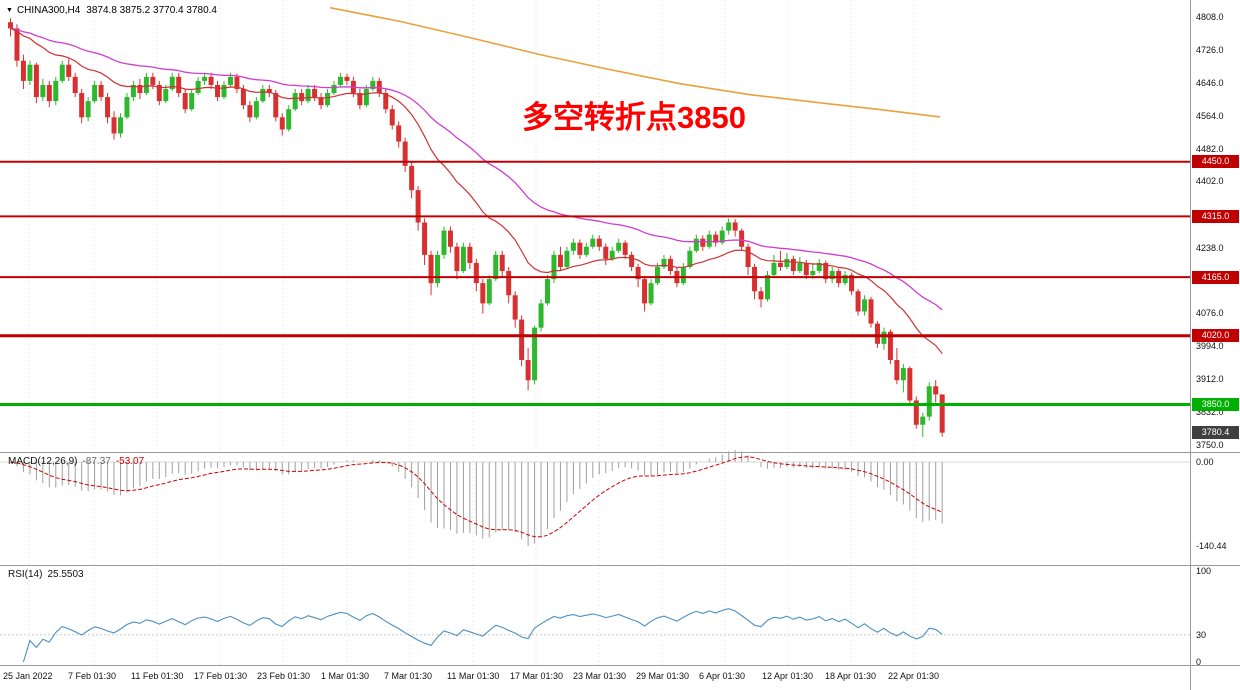 This screenshot has height=690, width=1240. I want to click on rsi-scale-label: 0, so click(1199, 662).